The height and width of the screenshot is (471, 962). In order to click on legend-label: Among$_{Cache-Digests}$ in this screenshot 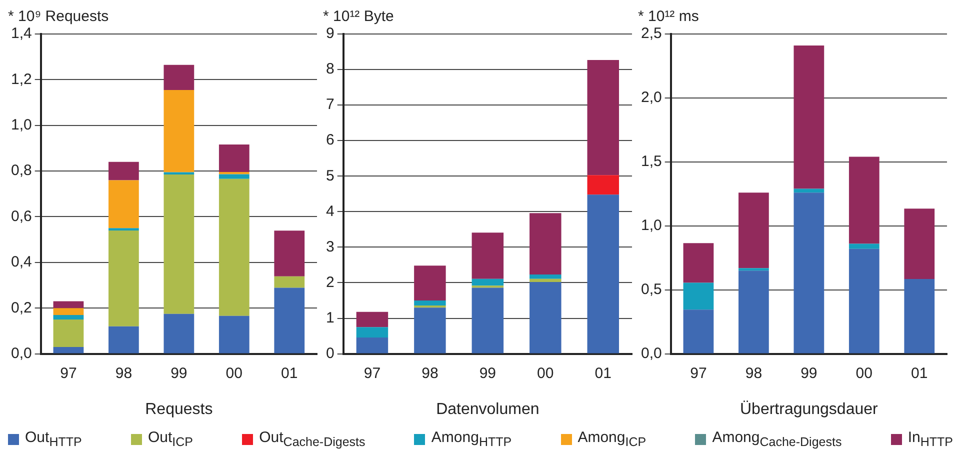, I will do `click(777, 439)`.